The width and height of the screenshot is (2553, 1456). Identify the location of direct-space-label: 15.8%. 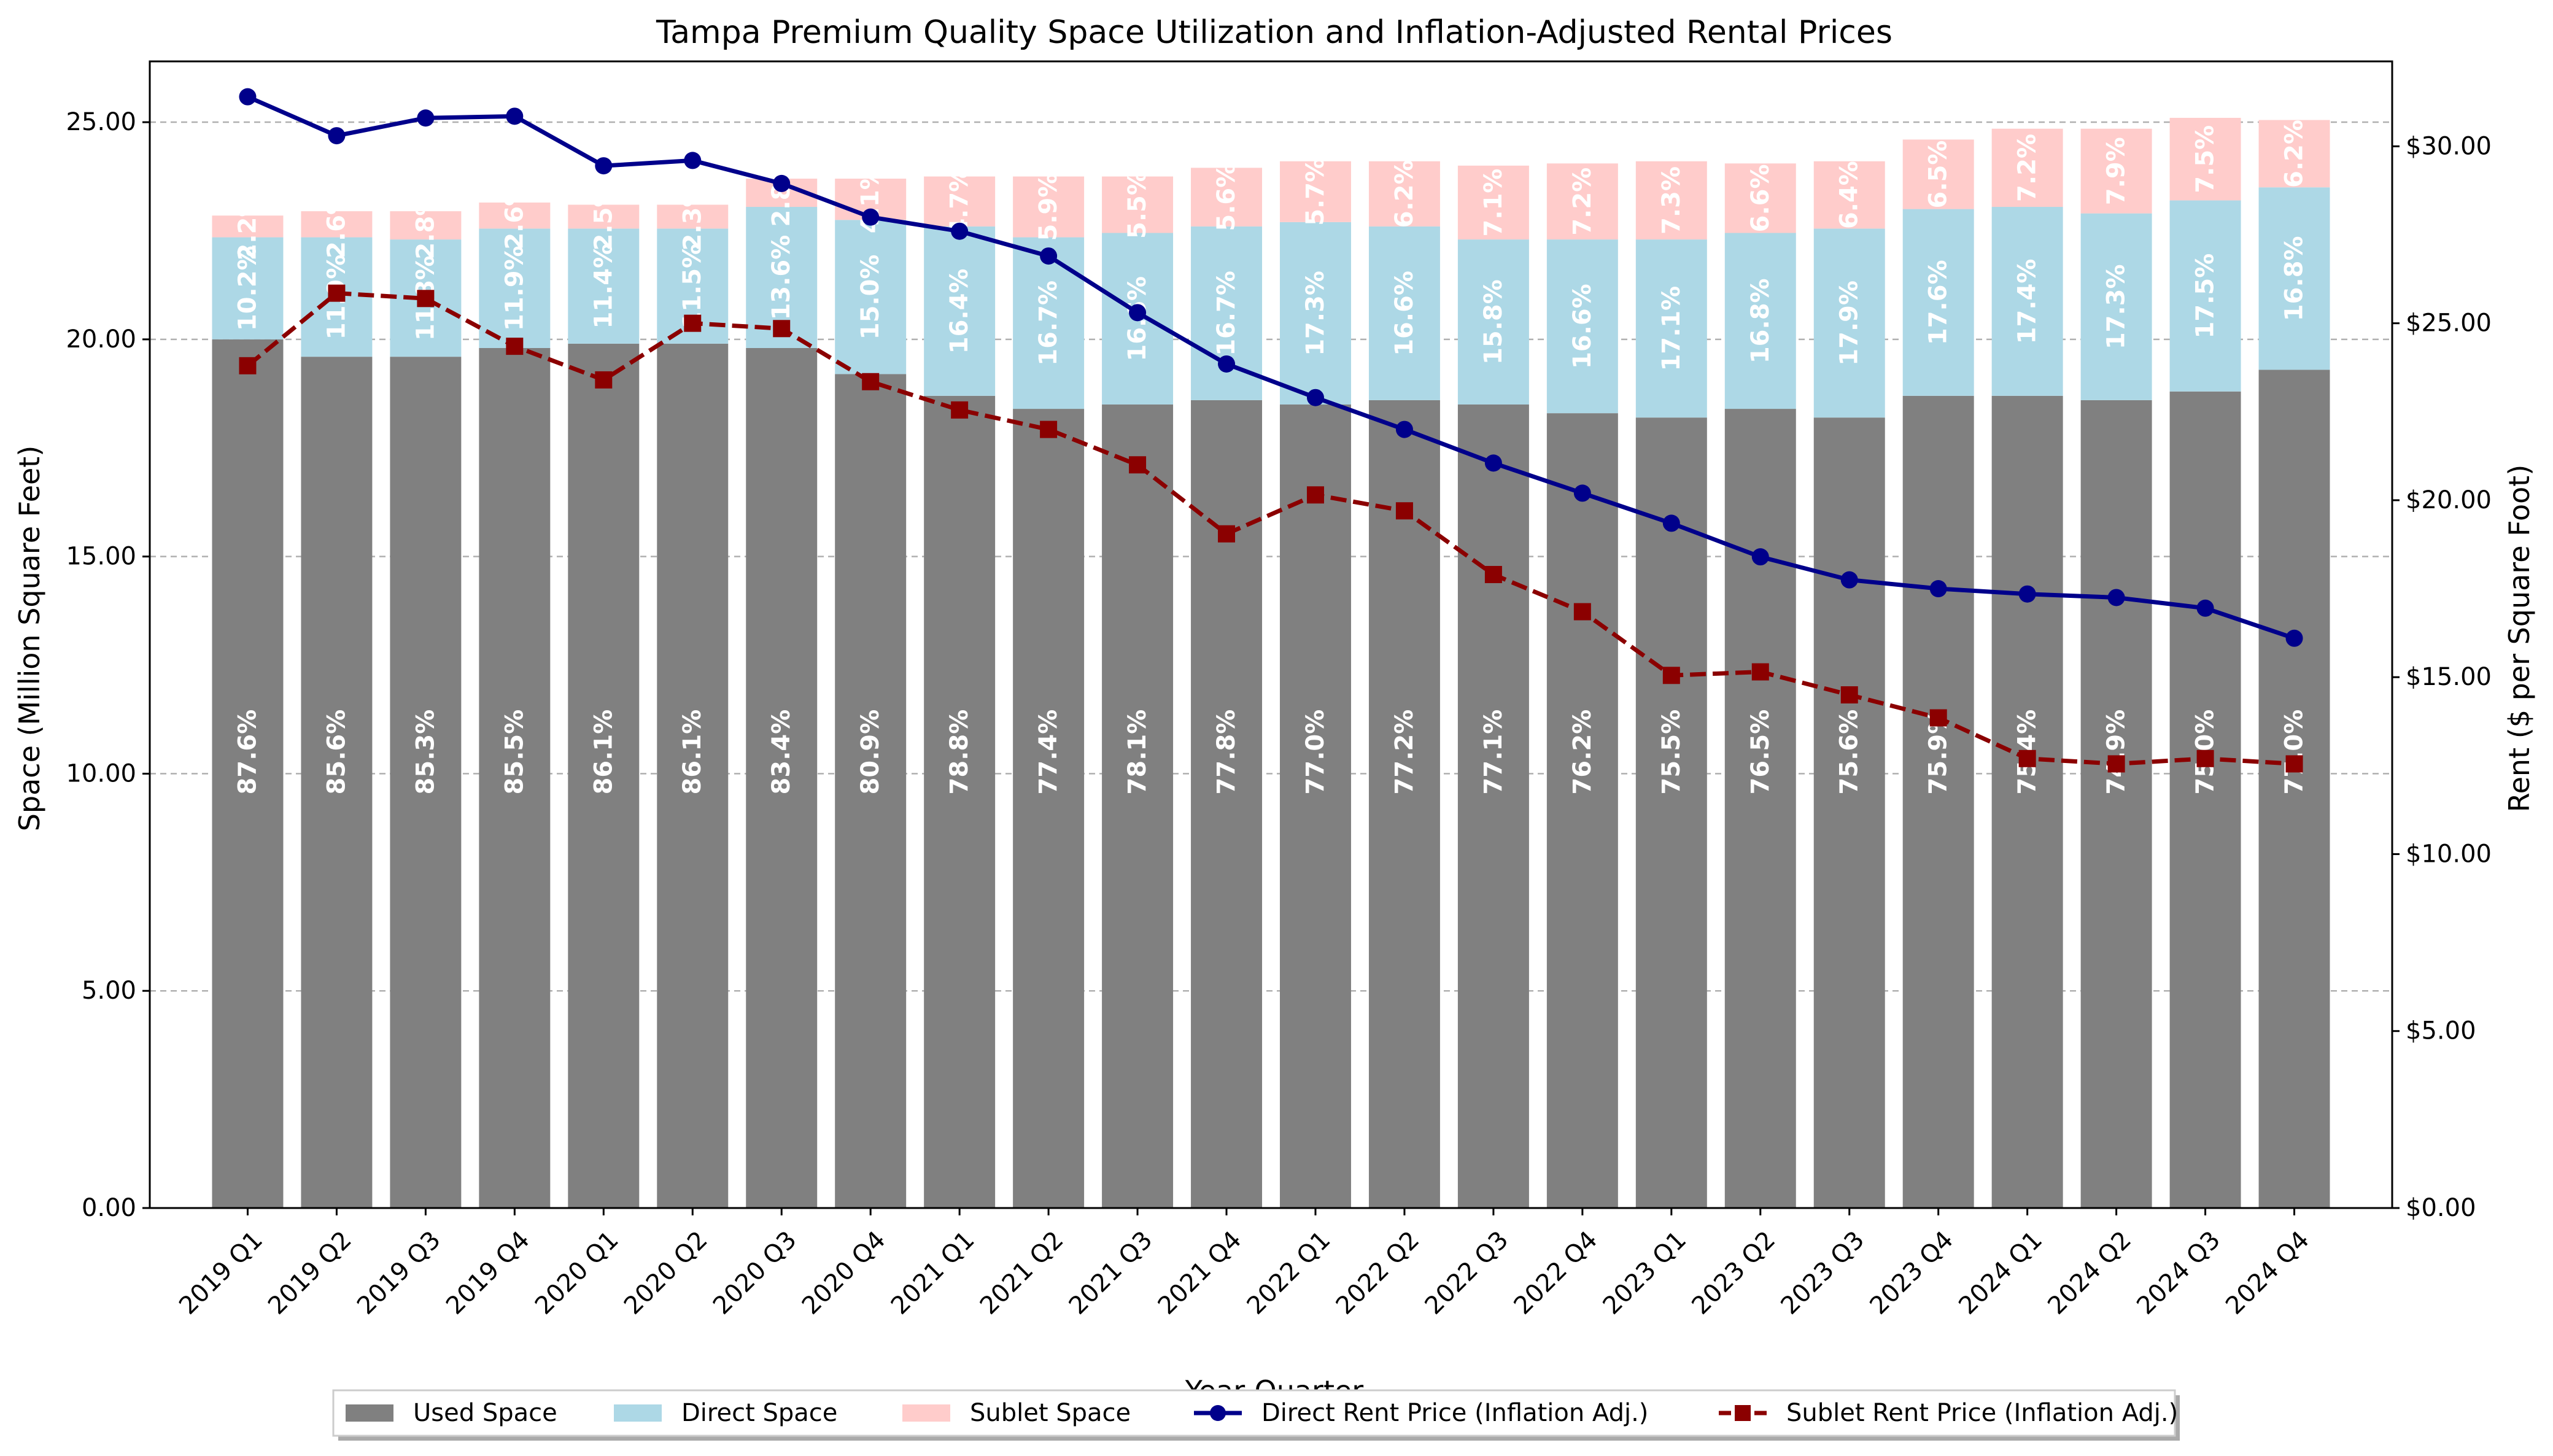
(1494, 322).